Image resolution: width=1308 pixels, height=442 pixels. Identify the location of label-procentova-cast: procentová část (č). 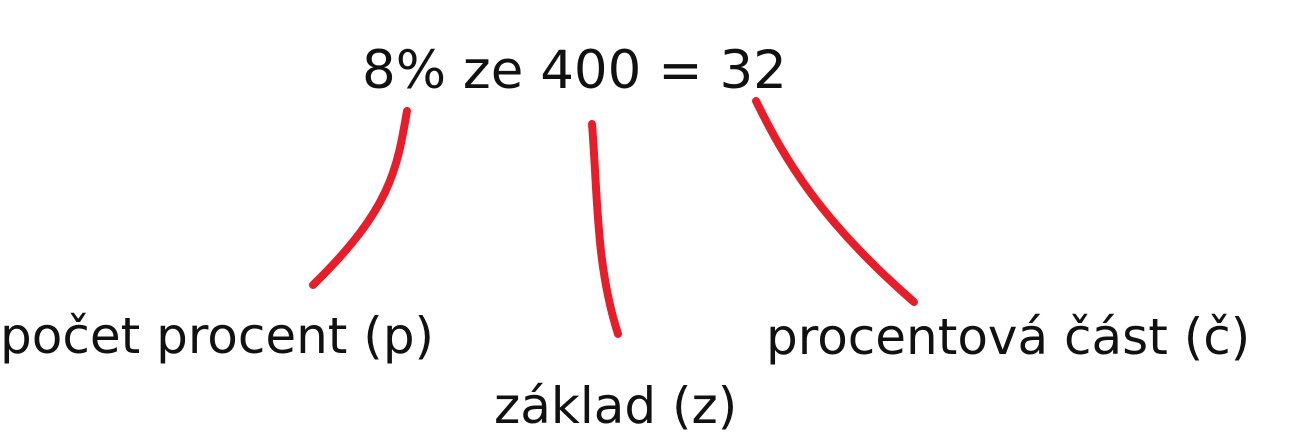
(1008, 337).